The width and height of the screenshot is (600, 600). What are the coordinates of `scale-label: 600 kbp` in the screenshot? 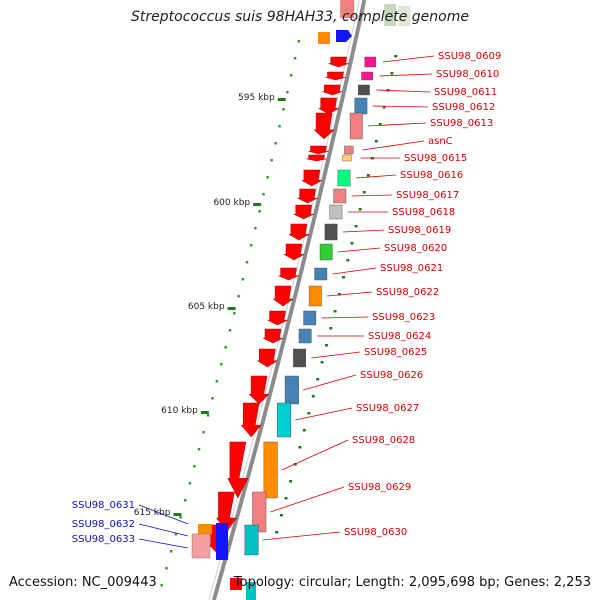 It's located at (231, 203).